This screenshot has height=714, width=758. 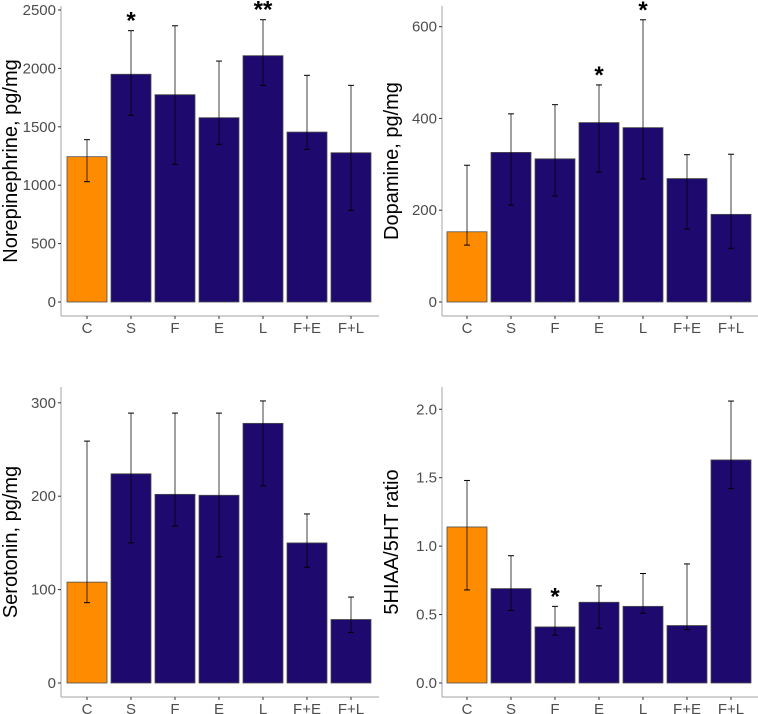 I want to click on y-tick-label: 600, so click(x=424, y=27).